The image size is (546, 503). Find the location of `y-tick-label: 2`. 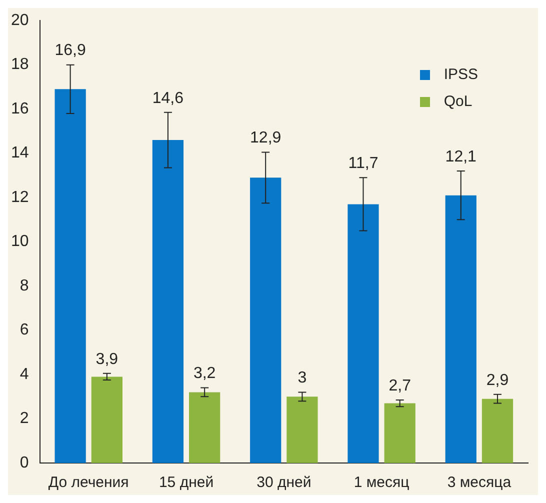

y-tick-label: 2 is located at coordinates (24, 419).